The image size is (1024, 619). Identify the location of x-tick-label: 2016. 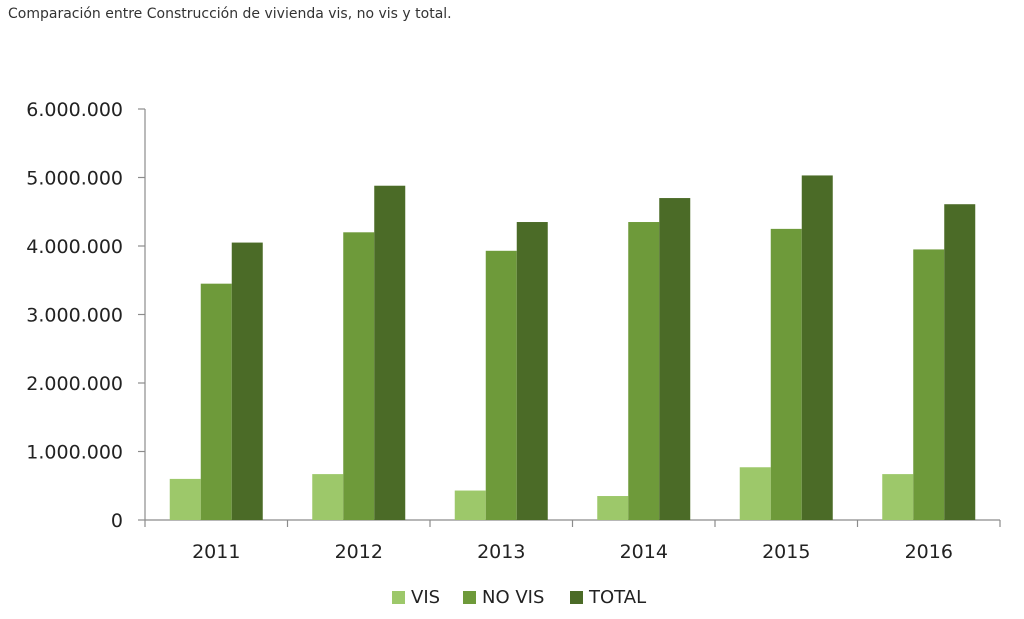
(929, 552).